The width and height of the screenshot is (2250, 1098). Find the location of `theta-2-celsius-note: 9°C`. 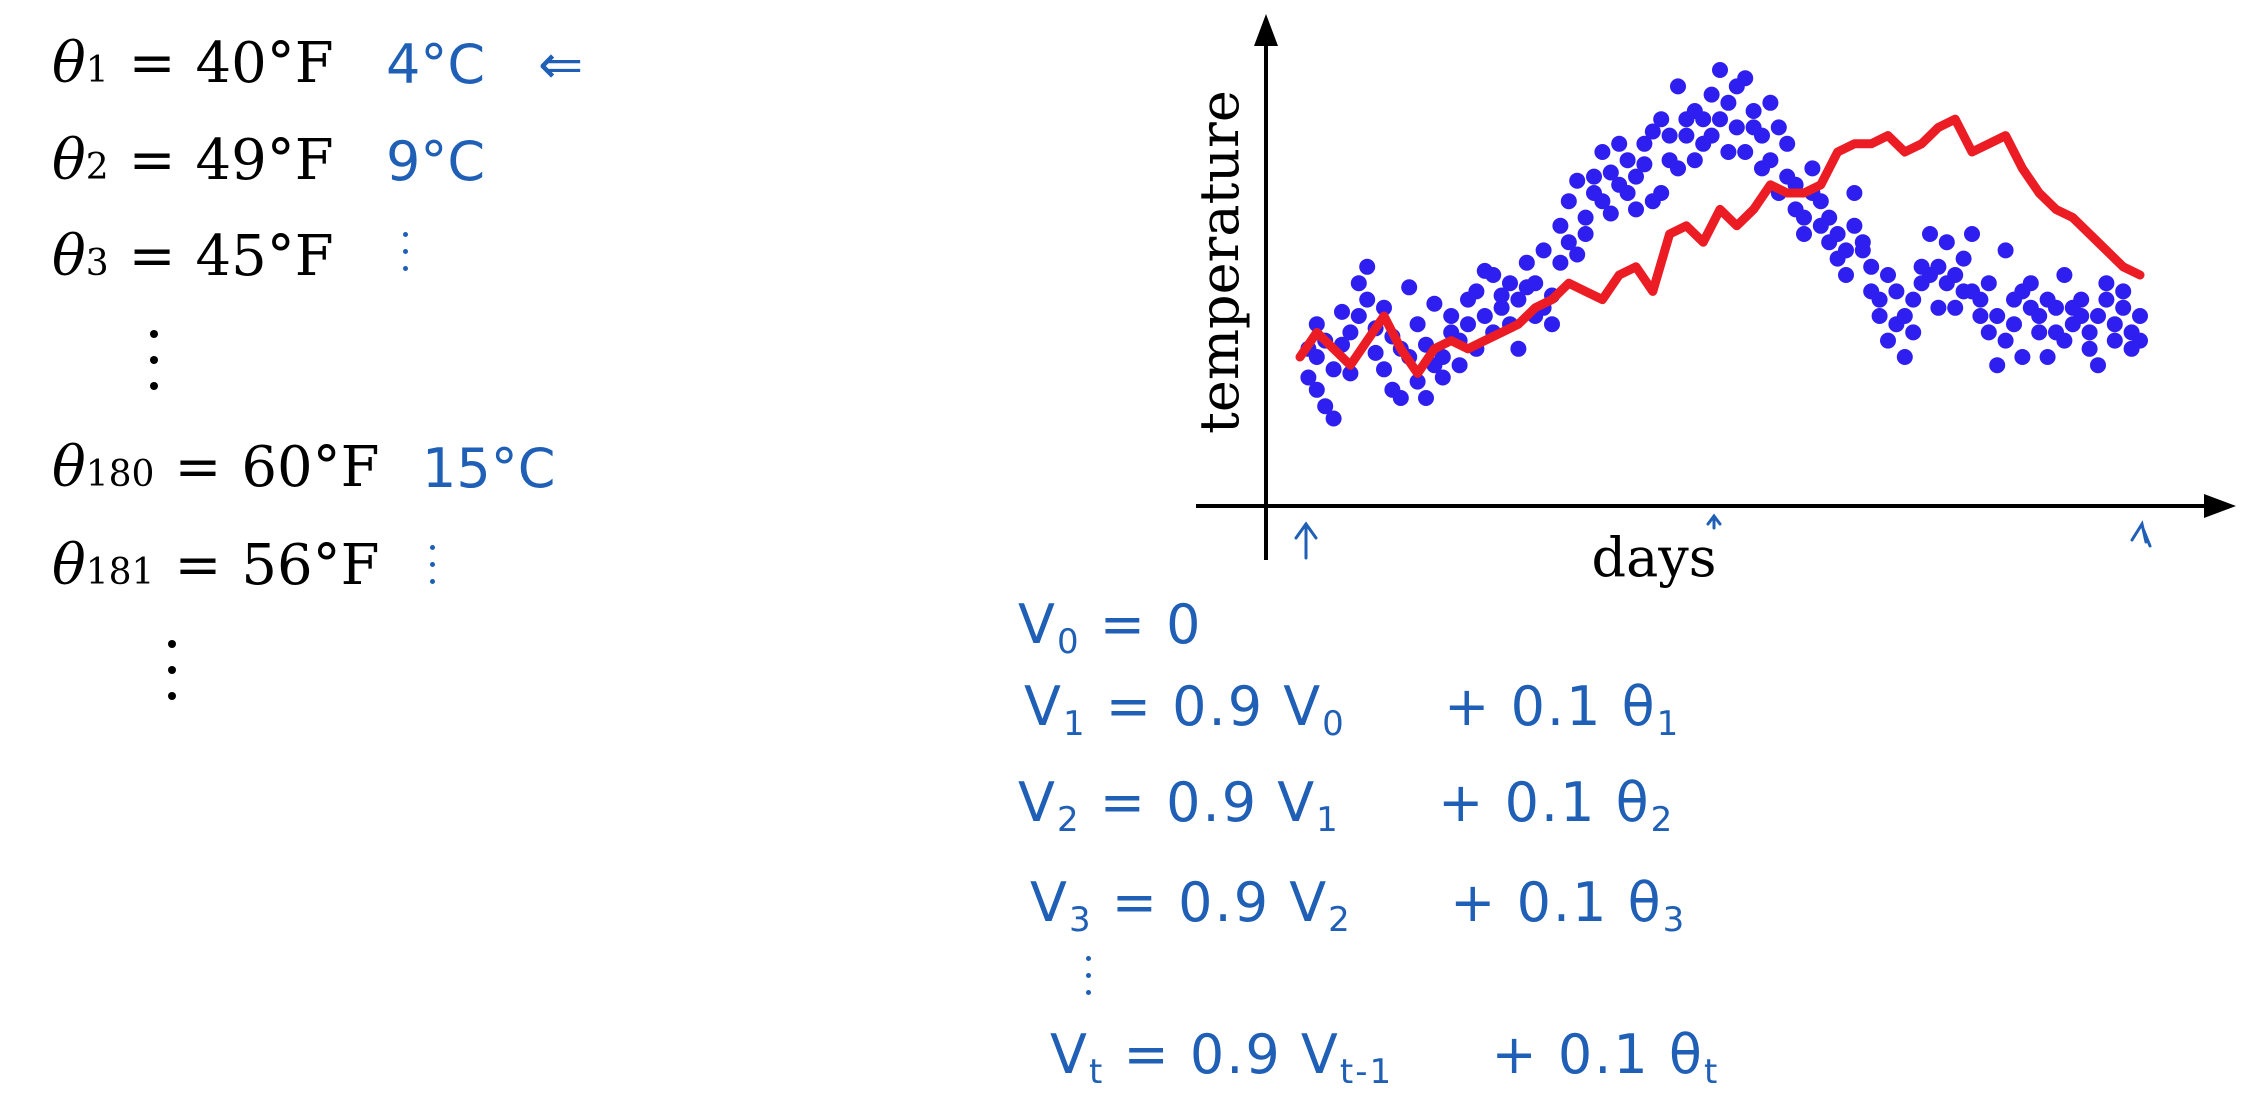

theta-2-celsius-note: 9°C is located at coordinates (436, 161).